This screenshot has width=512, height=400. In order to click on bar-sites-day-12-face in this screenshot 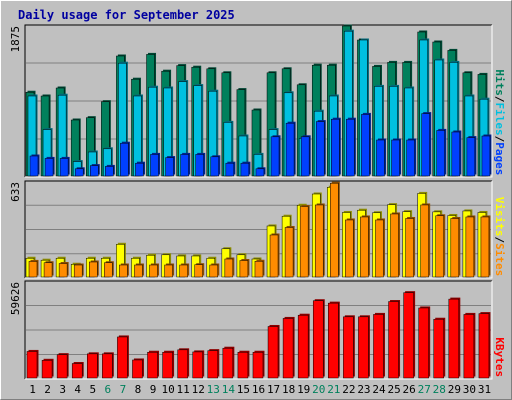, I will do `click(198, 271)`.